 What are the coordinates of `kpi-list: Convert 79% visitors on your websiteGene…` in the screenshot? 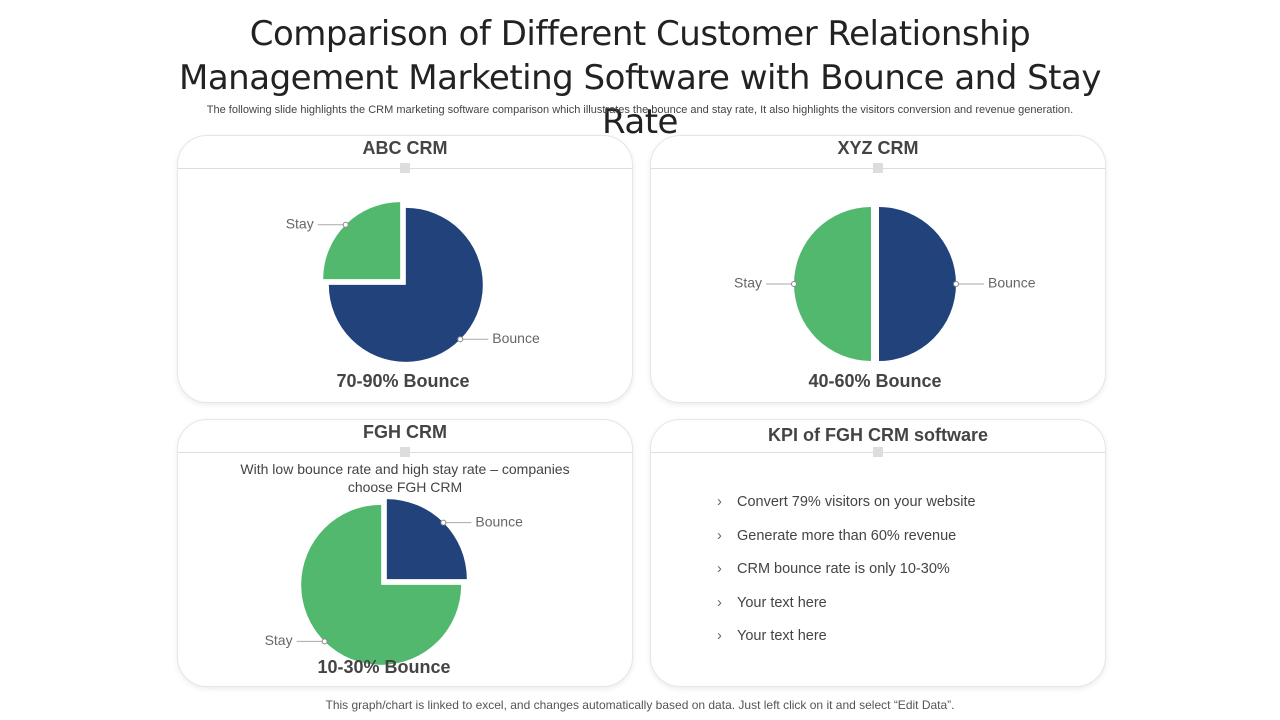 It's located at (846, 578).